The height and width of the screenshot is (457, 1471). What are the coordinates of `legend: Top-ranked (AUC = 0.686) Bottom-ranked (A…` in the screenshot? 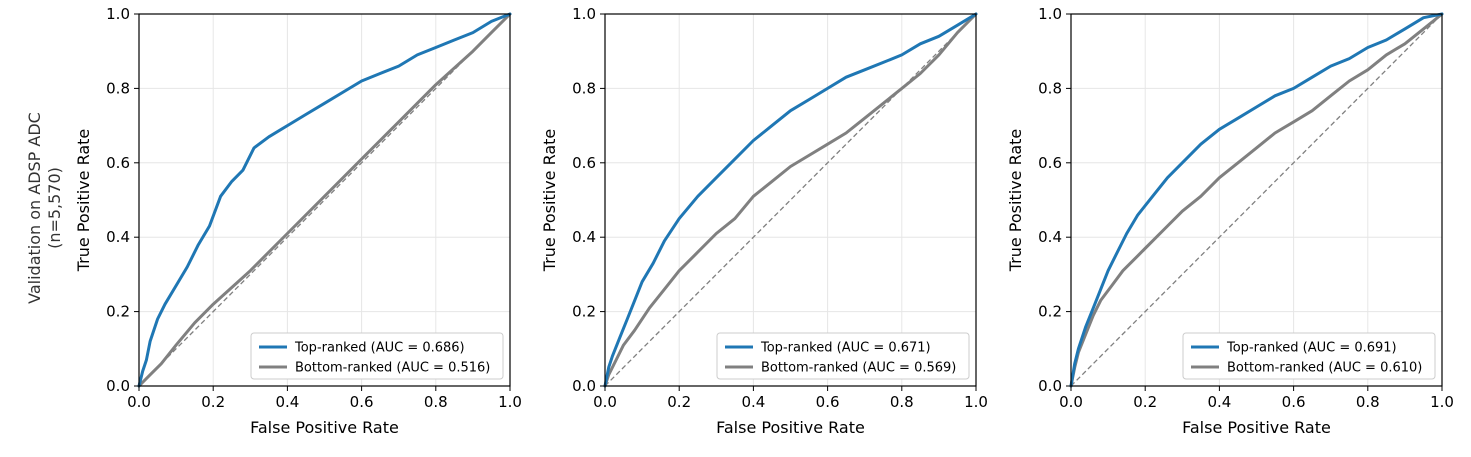 It's located at (377, 356).